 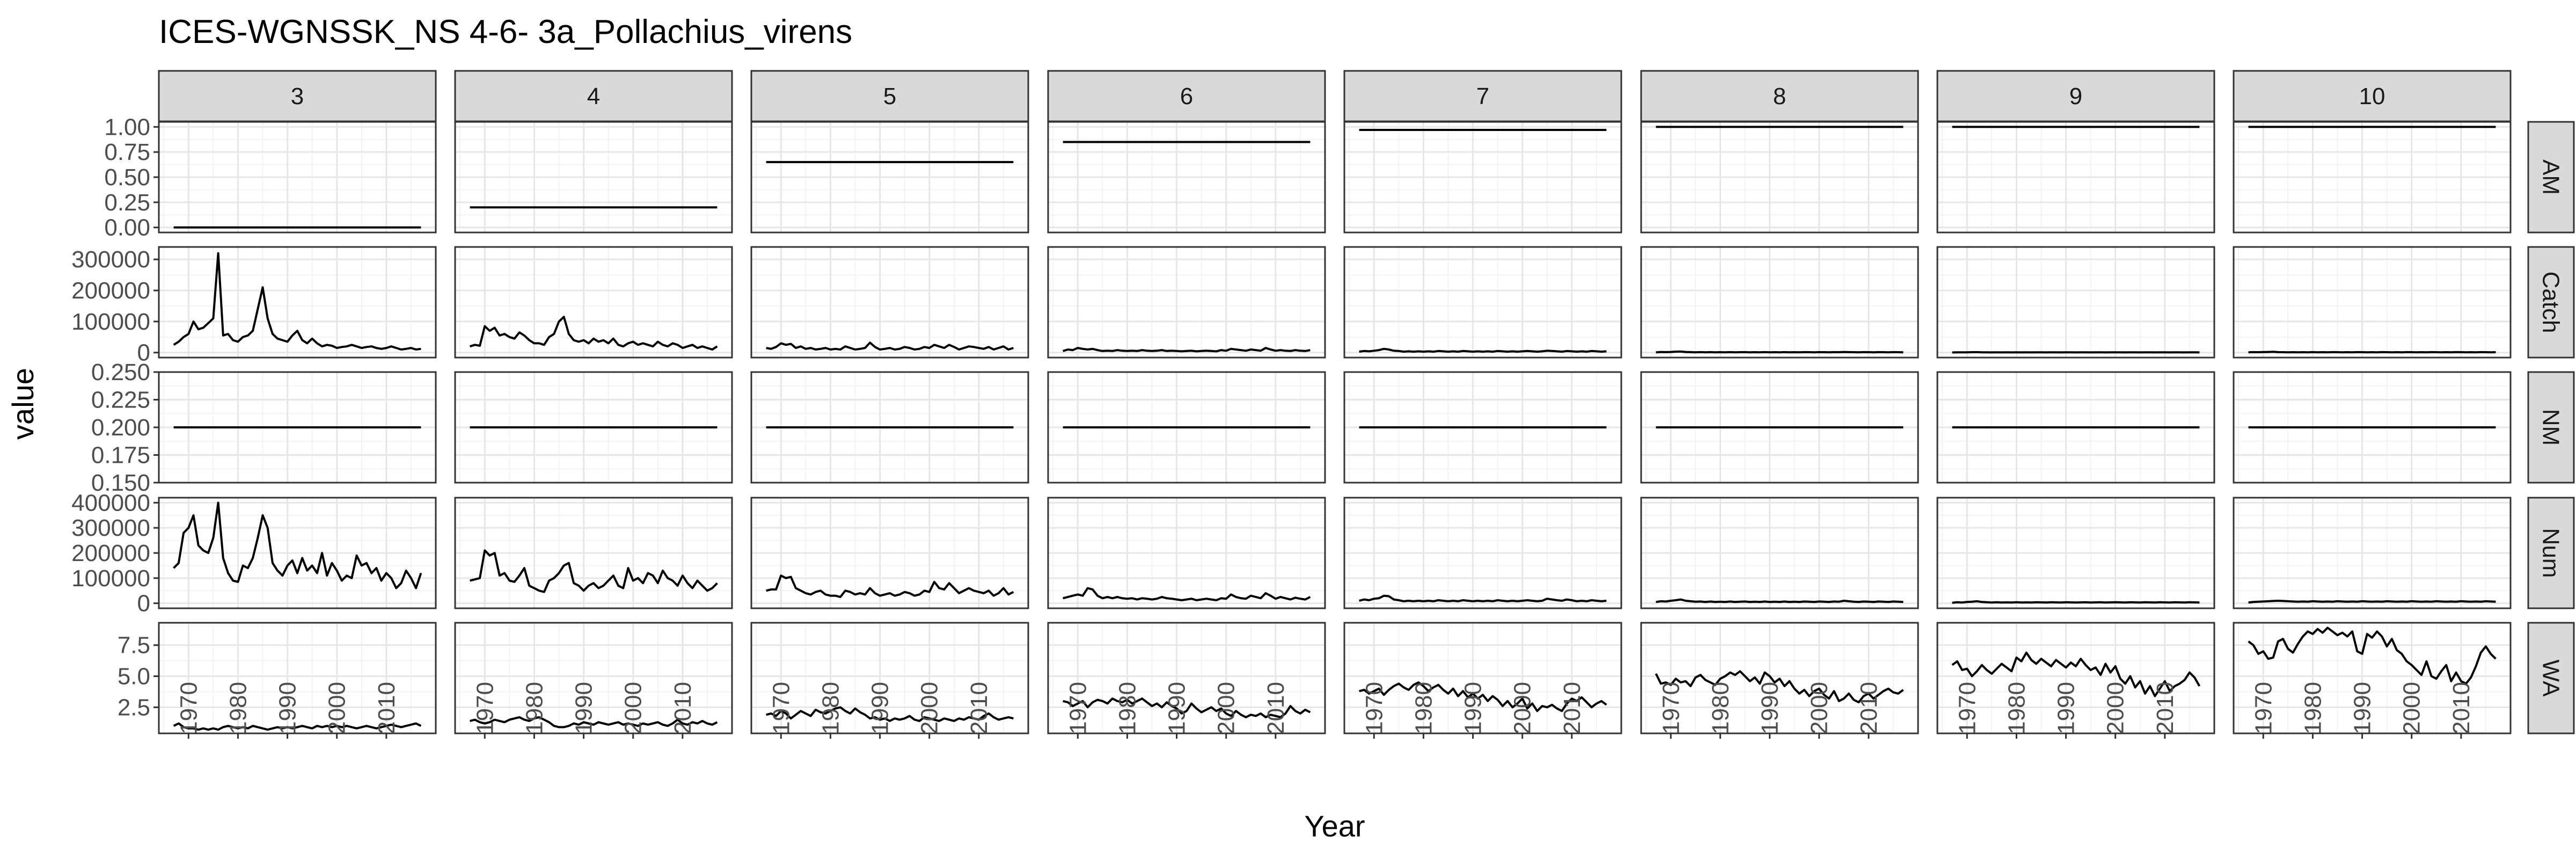 What do you see at coordinates (110, 259) in the screenshot?
I see `y-tick-label-catch: 300000` at bounding box center [110, 259].